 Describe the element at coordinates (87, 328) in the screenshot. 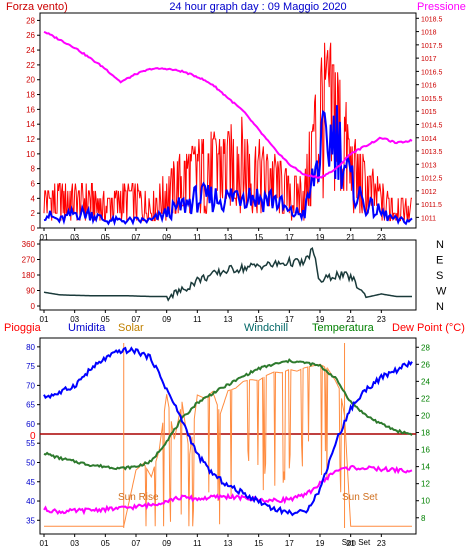

I see `humidity-label: Umidita` at that location.